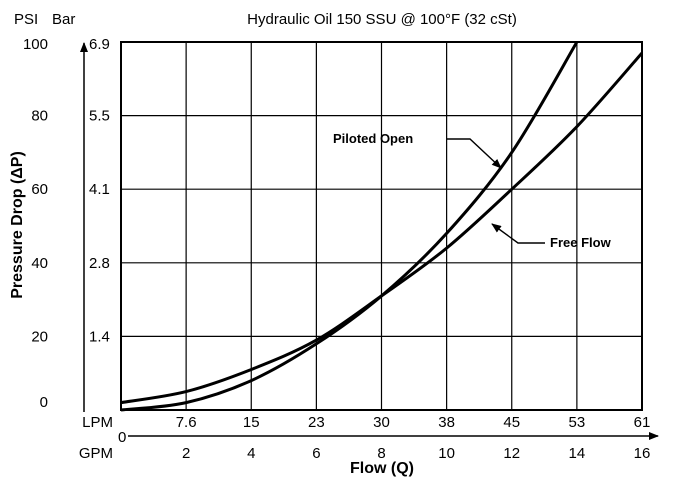 The image size is (673, 480). What do you see at coordinates (642, 422) in the screenshot?
I see `x-tick-label-lpm: 61` at bounding box center [642, 422].